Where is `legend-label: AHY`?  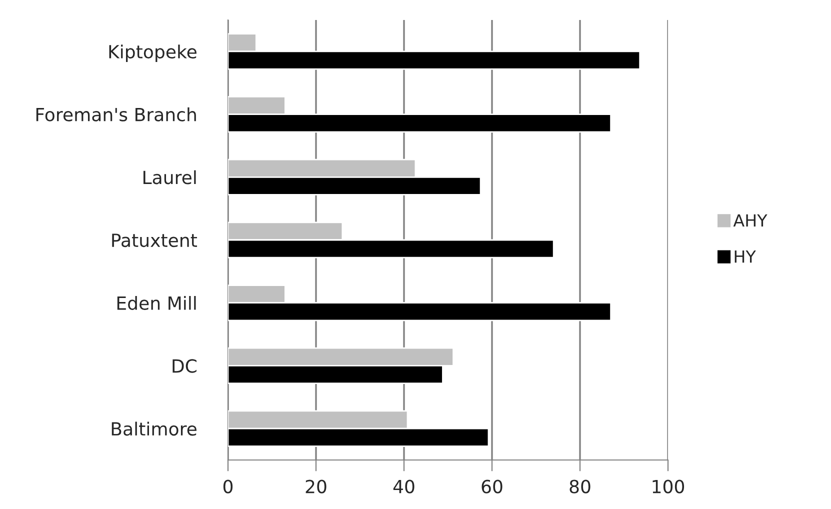
legend-label: AHY is located at coordinates (750, 220).